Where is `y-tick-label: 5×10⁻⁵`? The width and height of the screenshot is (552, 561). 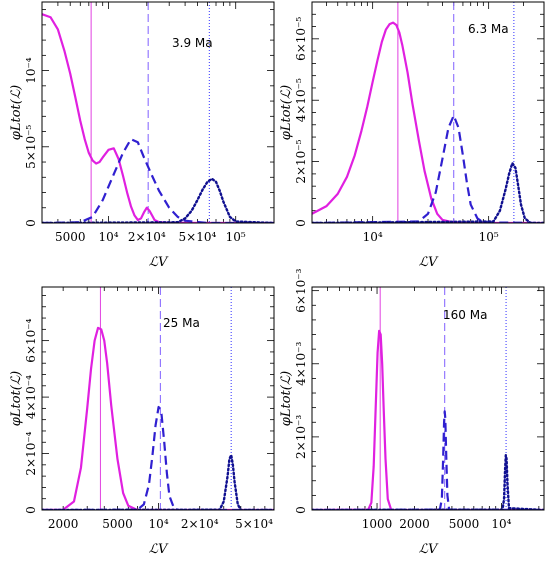
y-tick-label: 5×10⁻⁵ is located at coordinates (31, 147).